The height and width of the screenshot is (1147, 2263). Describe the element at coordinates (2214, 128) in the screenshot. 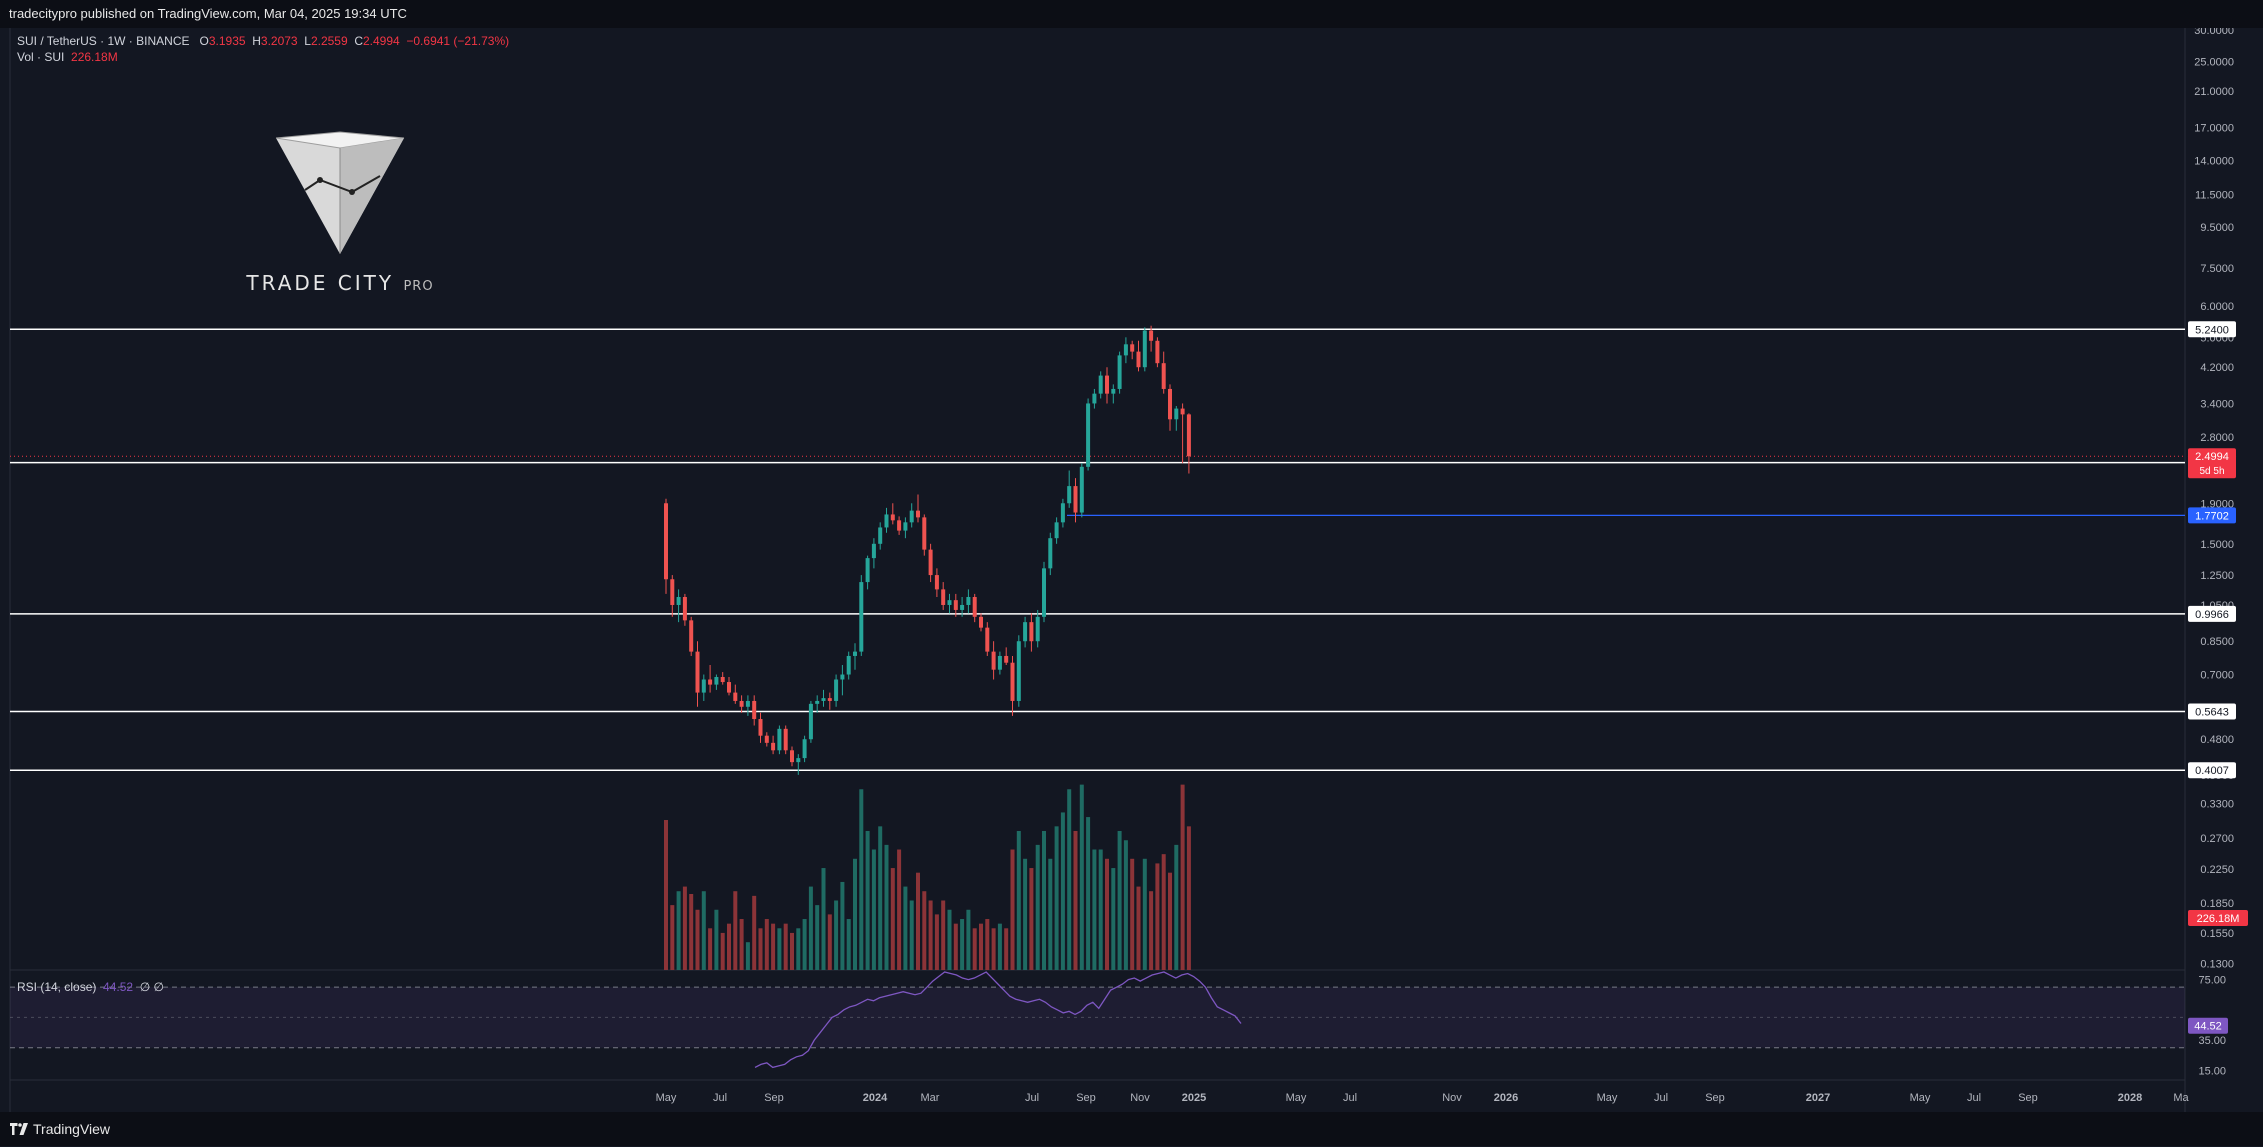

I see `price-tick-label: 17.0000` at that location.